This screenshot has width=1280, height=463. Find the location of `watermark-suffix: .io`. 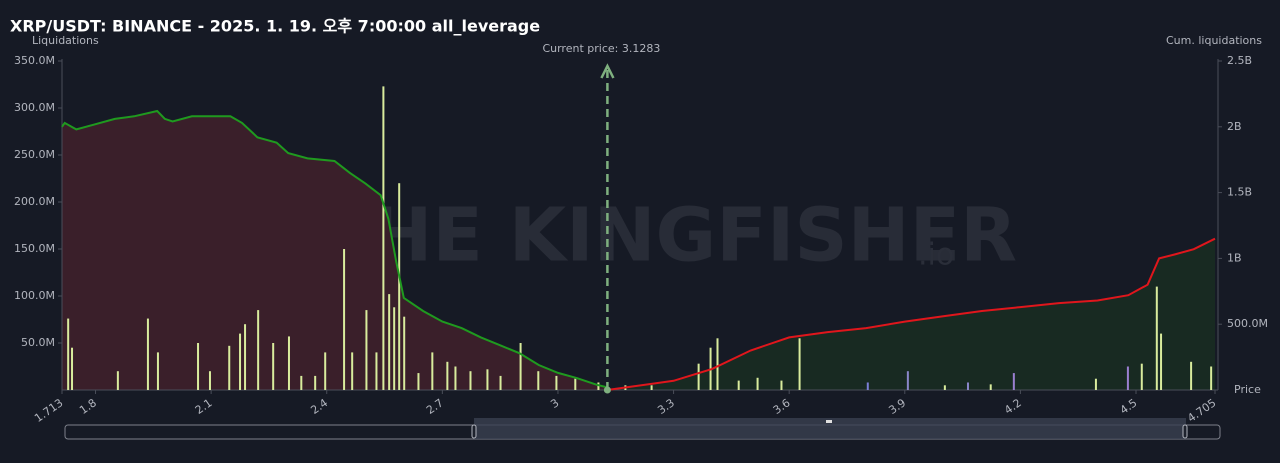

watermark-suffix: .io is located at coordinates (936, 255).